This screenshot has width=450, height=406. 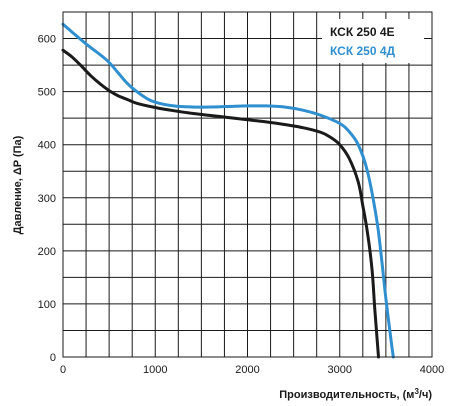 I want to click on legend-box, so click(x=373, y=41).